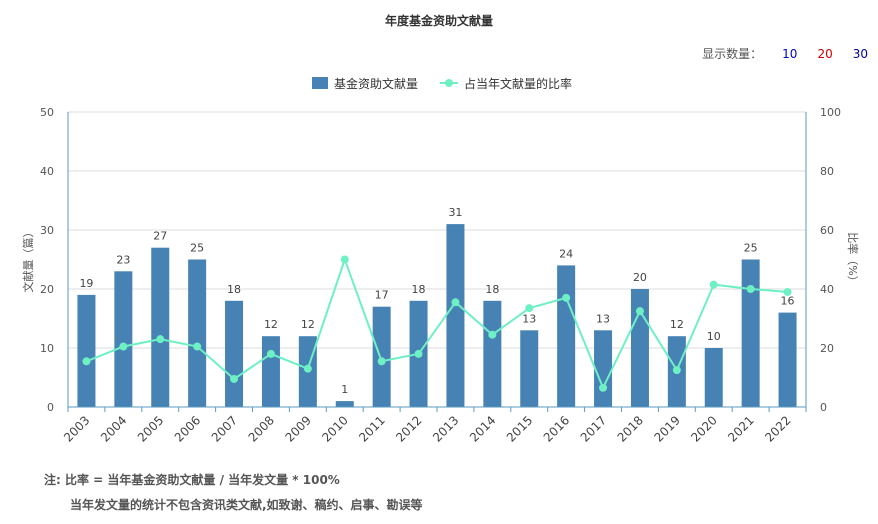 The image size is (878, 524). What do you see at coordinates (666, 428) in the screenshot?
I see `x-tick-label: 2019` at bounding box center [666, 428].